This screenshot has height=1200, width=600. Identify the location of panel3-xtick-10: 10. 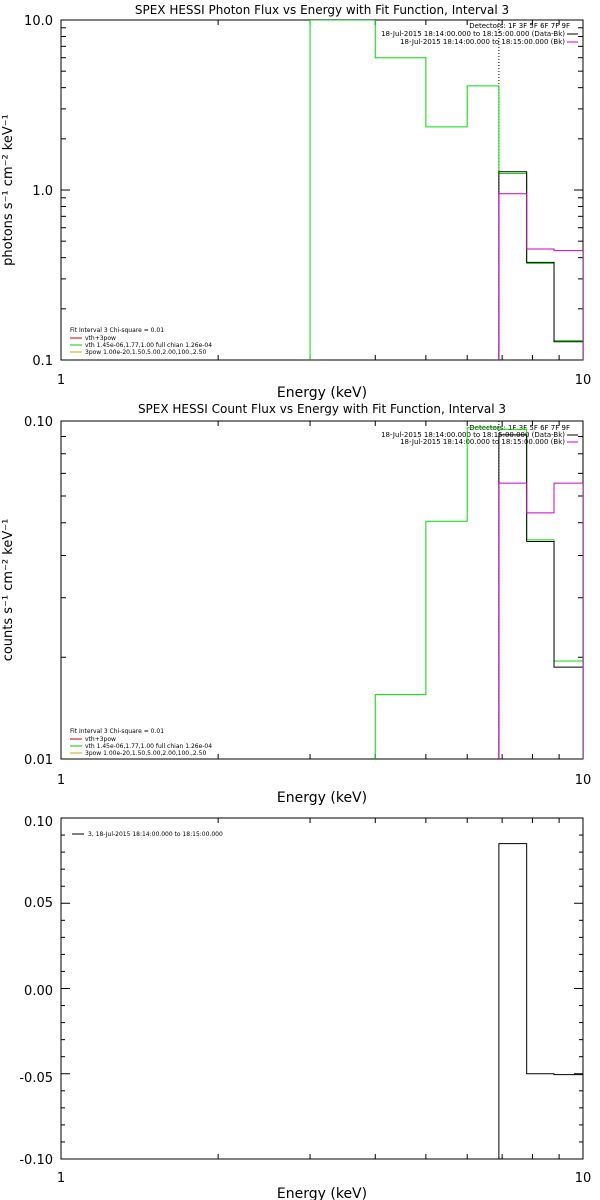
(583, 1178).